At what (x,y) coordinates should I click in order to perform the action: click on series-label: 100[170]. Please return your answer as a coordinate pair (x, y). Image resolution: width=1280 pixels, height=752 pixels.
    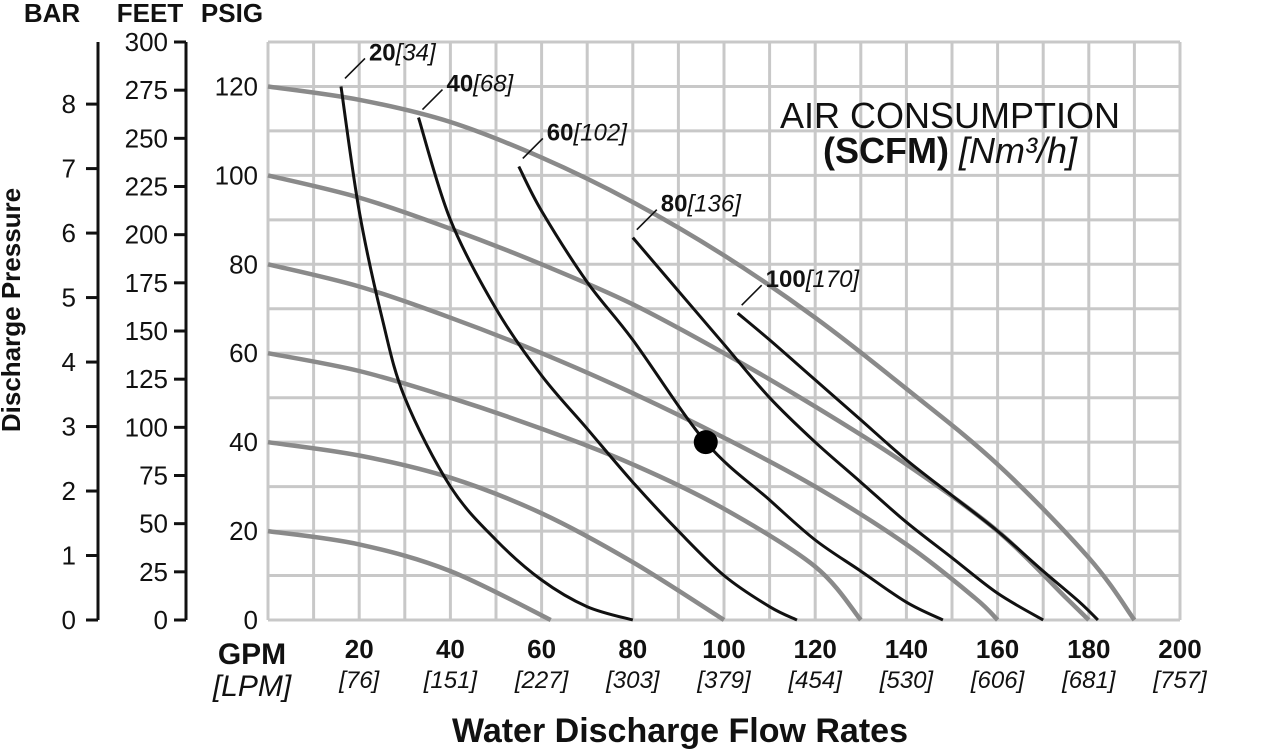
    Looking at the image, I should click on (813, 279).